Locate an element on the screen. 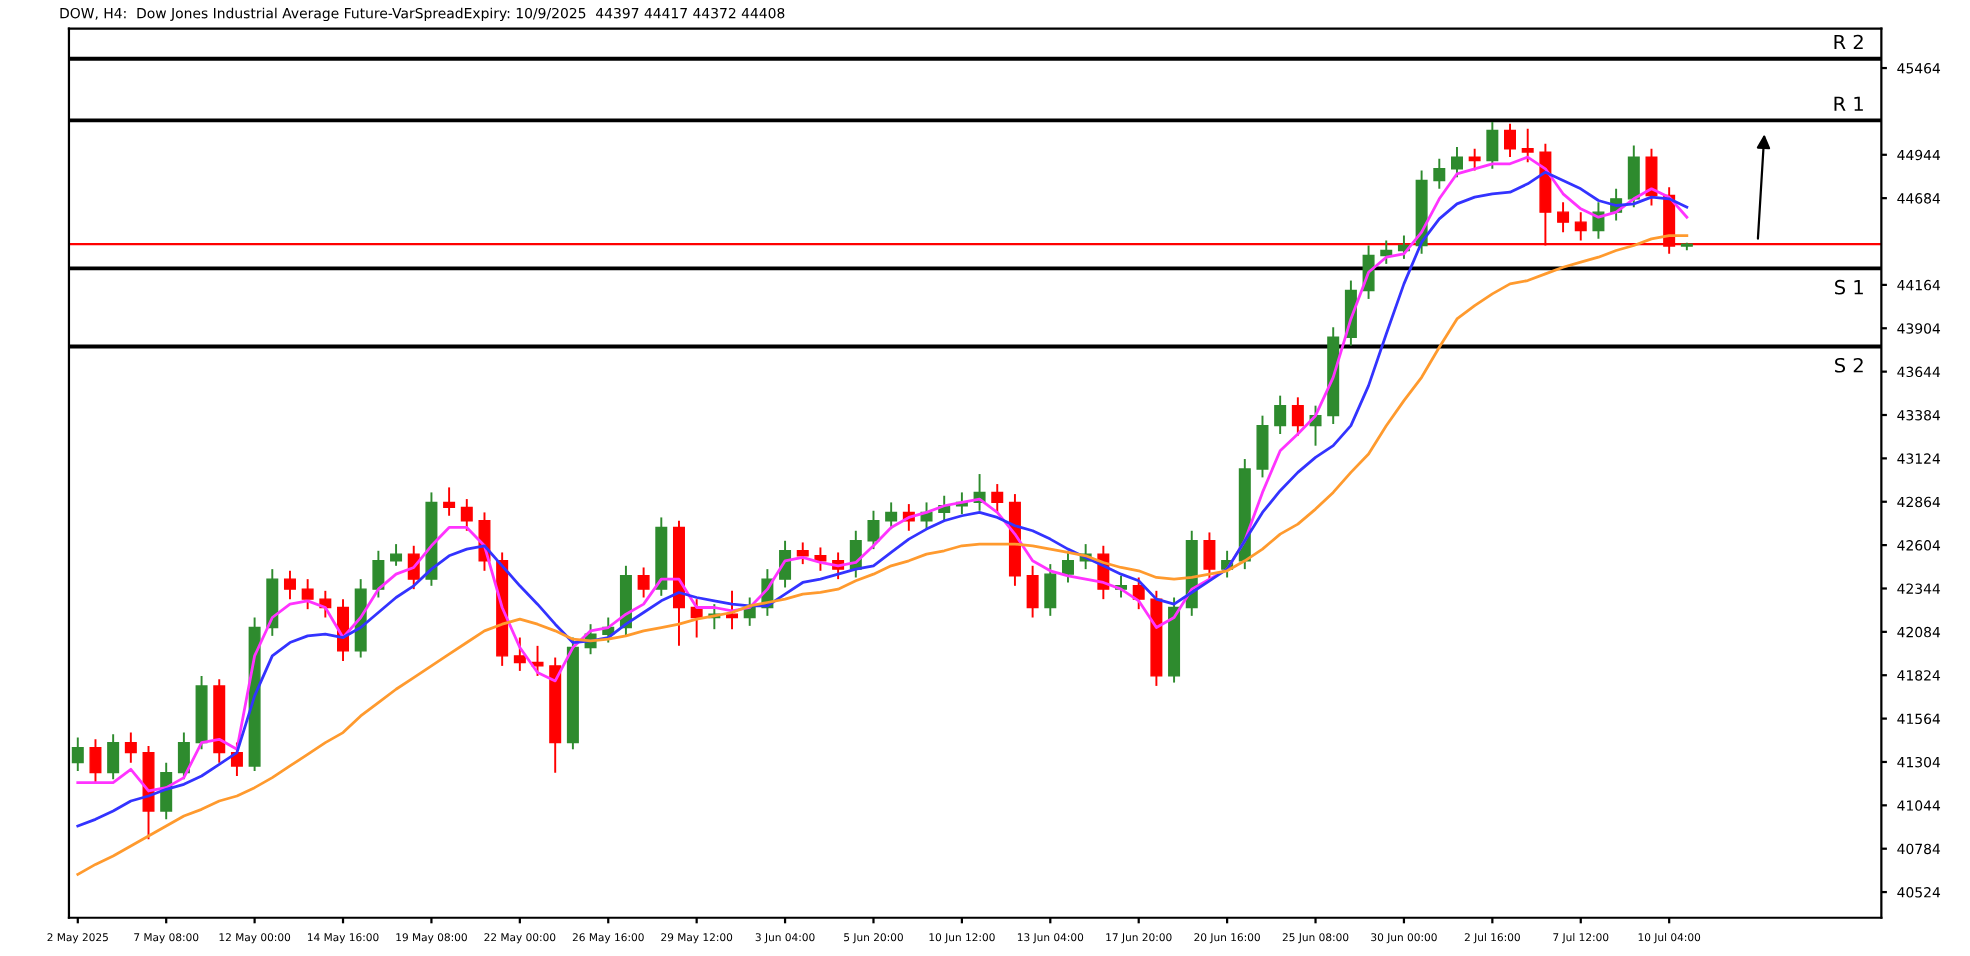 The image size is (1970, 956). ref-line-label: R 1 is located at coordinates (1848, 103).